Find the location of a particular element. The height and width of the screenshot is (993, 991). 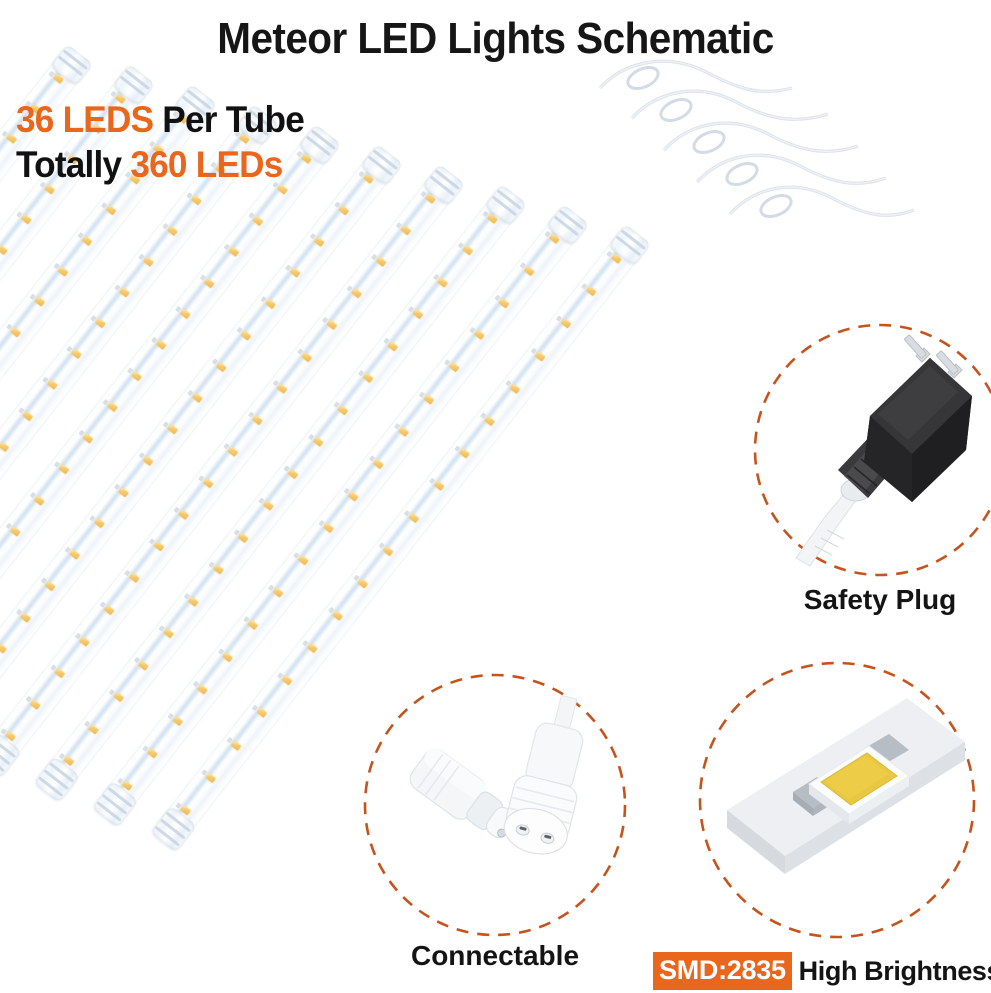

callout-safety-plug is located at coordinates (871, 450).